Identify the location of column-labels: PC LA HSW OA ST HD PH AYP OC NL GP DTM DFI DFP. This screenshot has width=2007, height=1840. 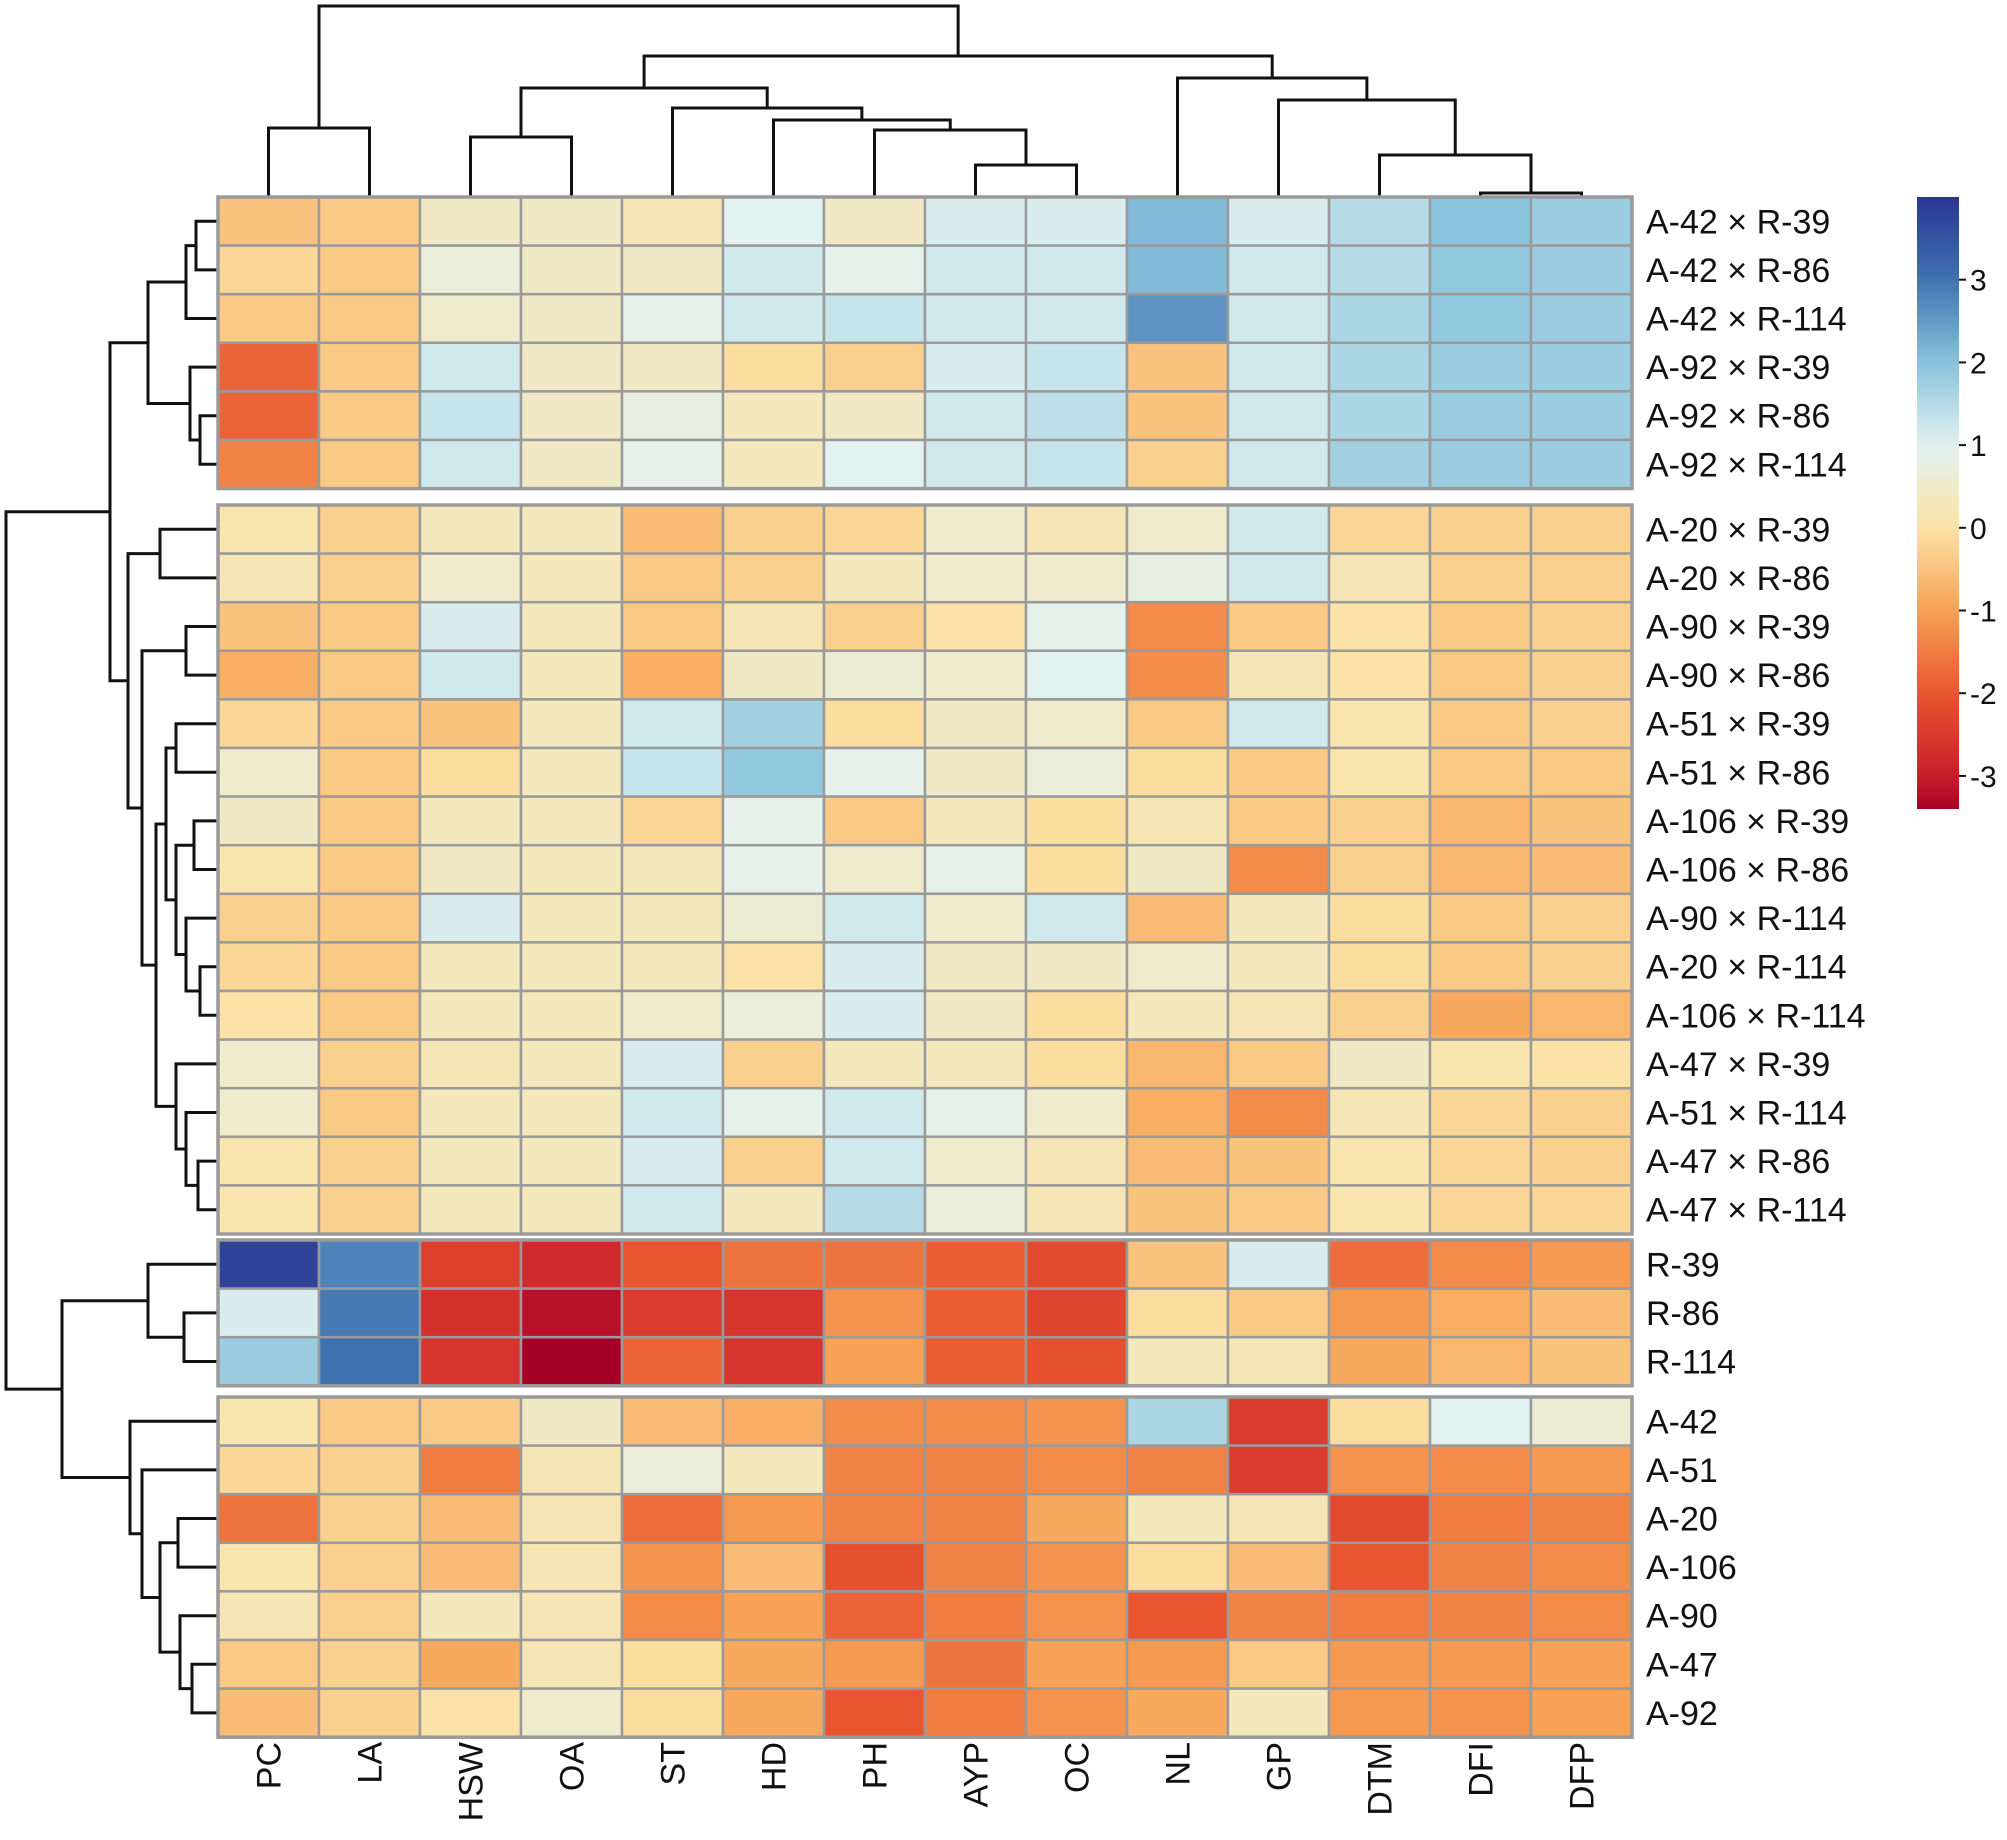
(926, 1782).